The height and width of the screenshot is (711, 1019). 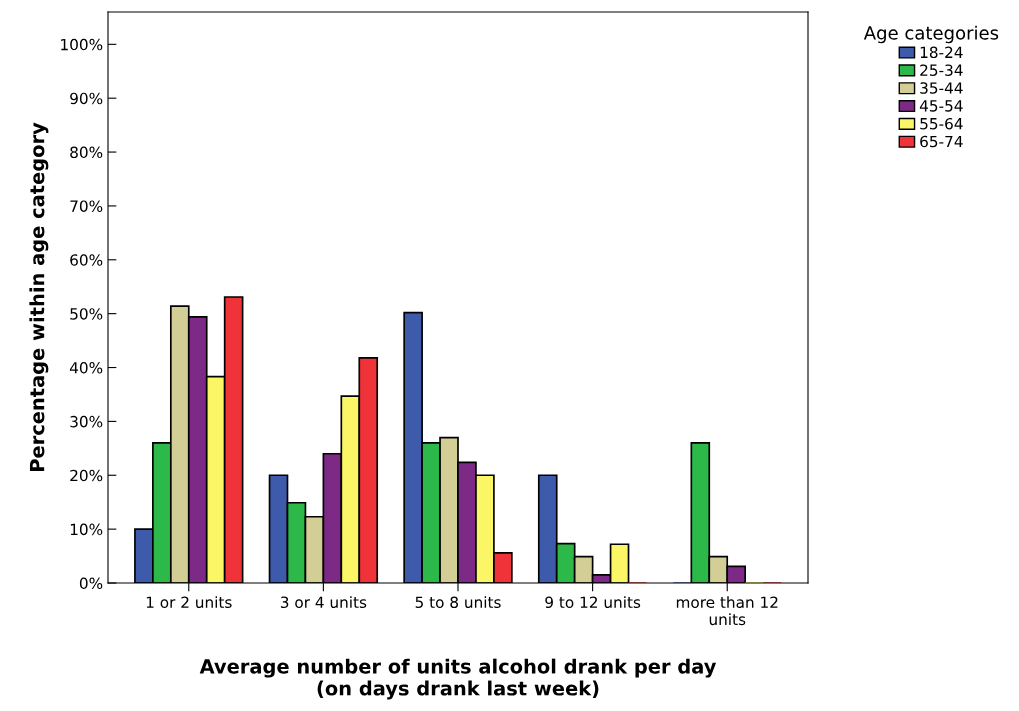 What do you see at coordinates (941, 106) in the screenshot?
I see `legend-label: 45-54` at bounding box center [941, 106].